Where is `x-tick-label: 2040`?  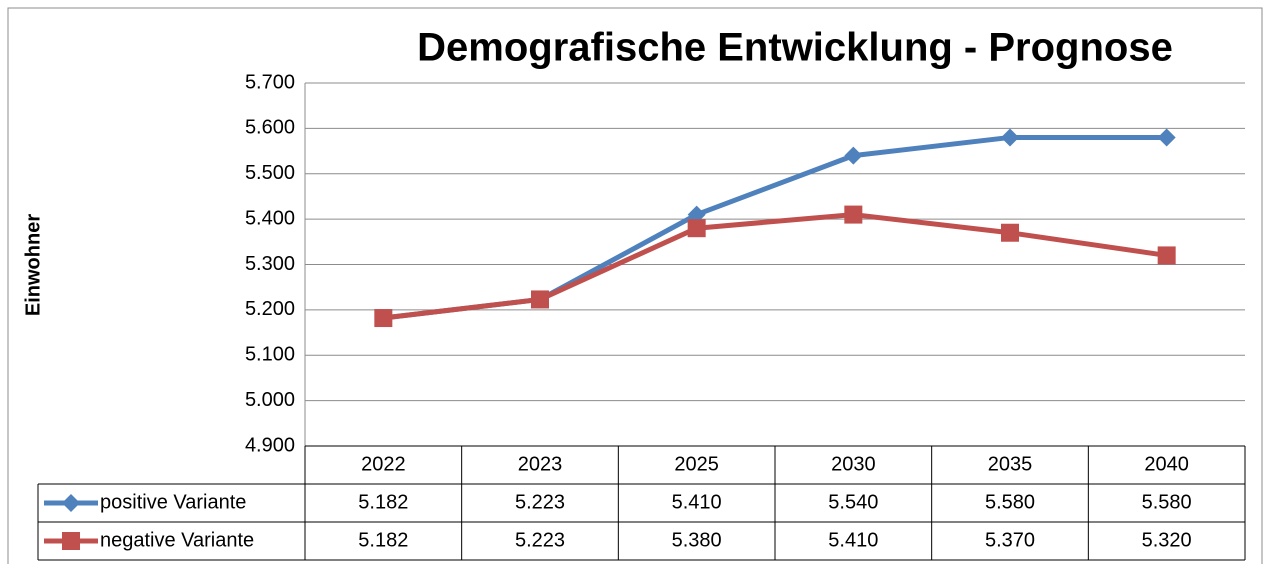
x-tick-label: 2040 is located at coordinates (1166, 464).